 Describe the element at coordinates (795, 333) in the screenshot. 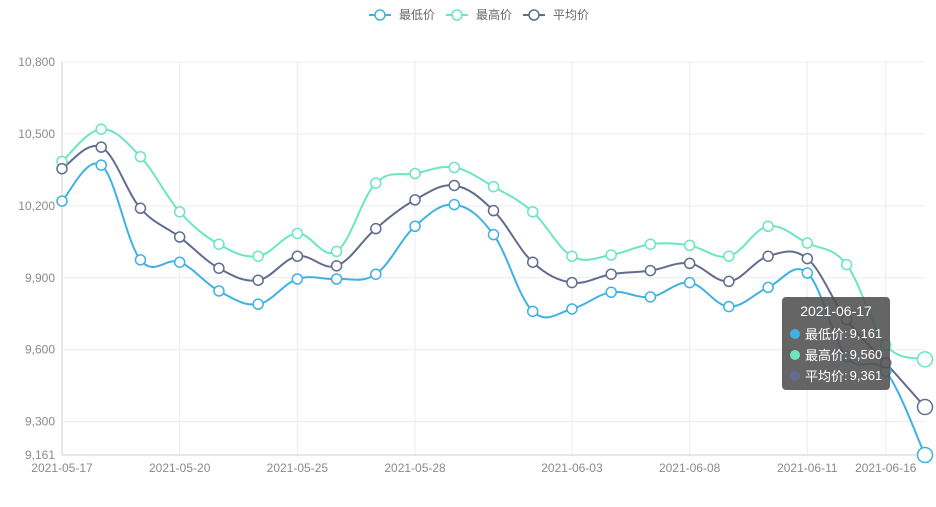

I see `tooltip-dot-low` at that location.